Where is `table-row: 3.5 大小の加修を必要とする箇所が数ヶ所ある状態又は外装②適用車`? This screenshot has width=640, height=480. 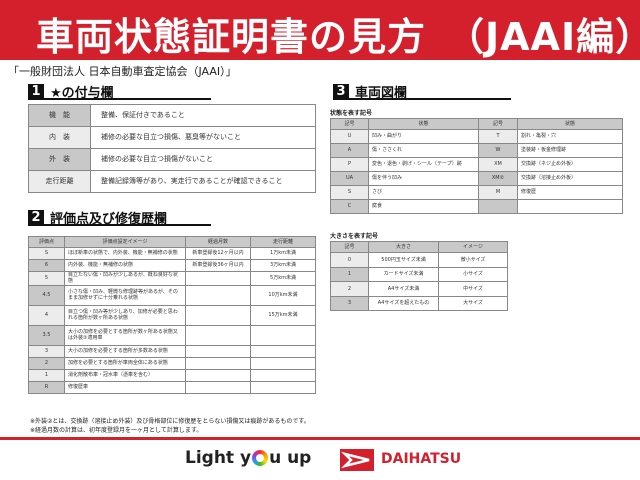
table-row: 3.5 大小の加修を必要とする箇所が数ヶ所ある状態又は外装②適用車 is located at coordinates (172, 335).